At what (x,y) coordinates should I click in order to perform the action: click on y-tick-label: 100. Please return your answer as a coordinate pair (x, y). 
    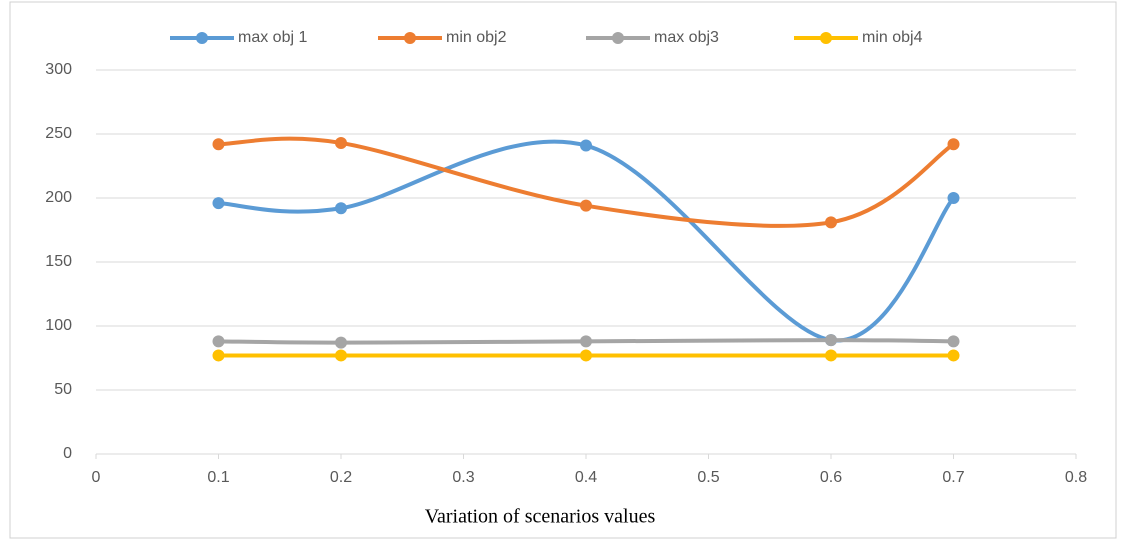
    Looking at the image, I should click on (58, 325).